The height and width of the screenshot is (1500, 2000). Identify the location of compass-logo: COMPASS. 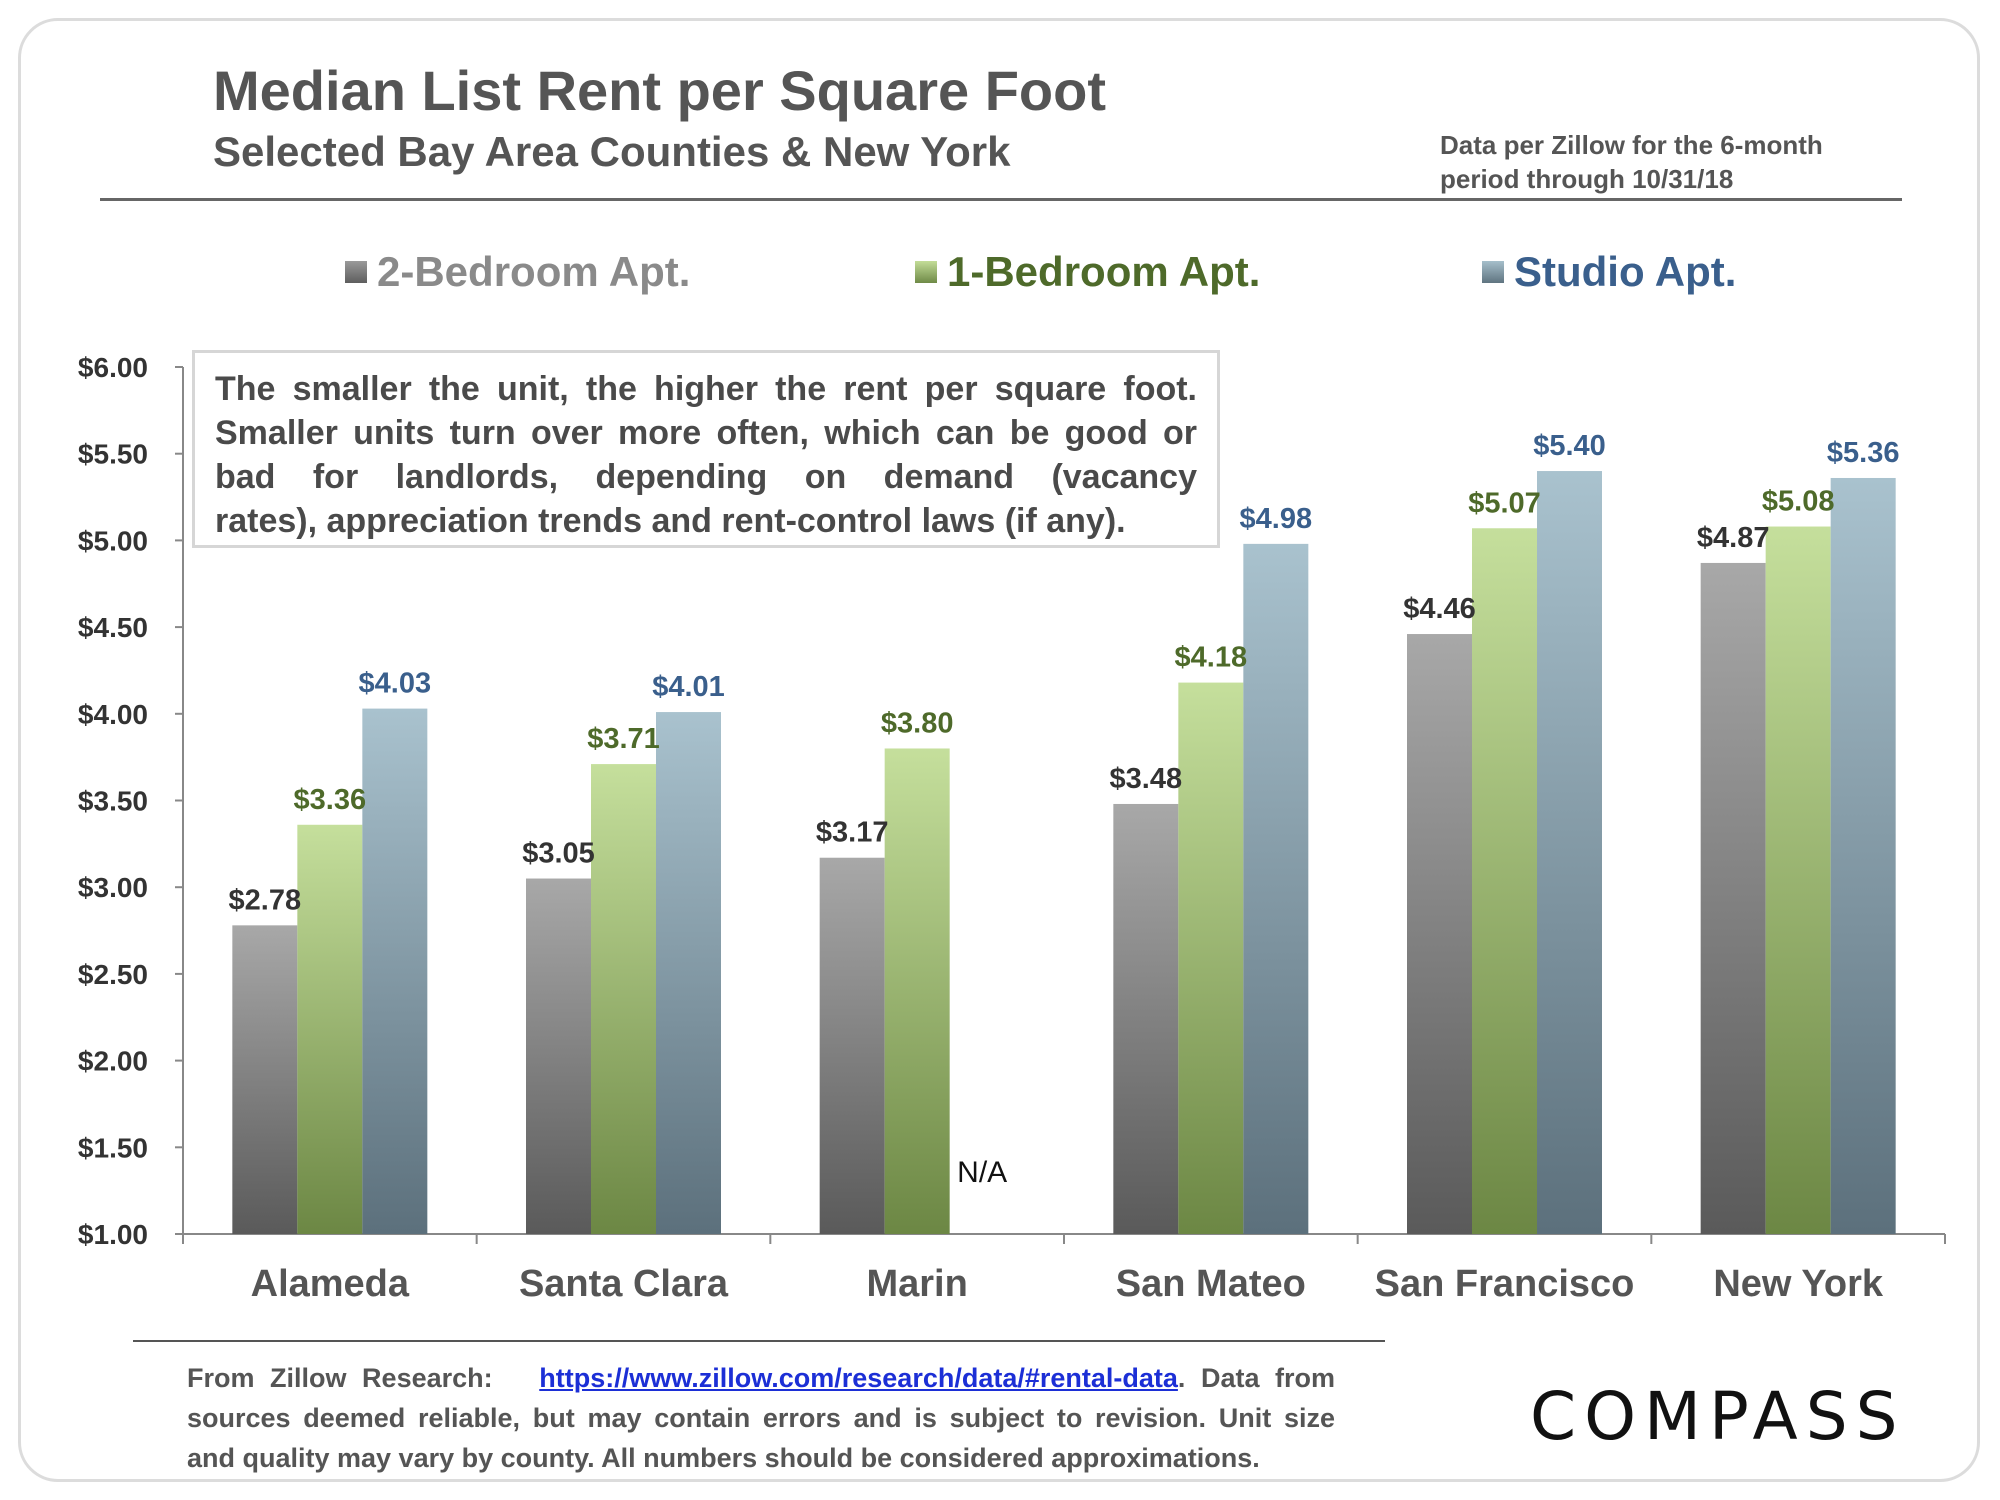
(1718, 1416).